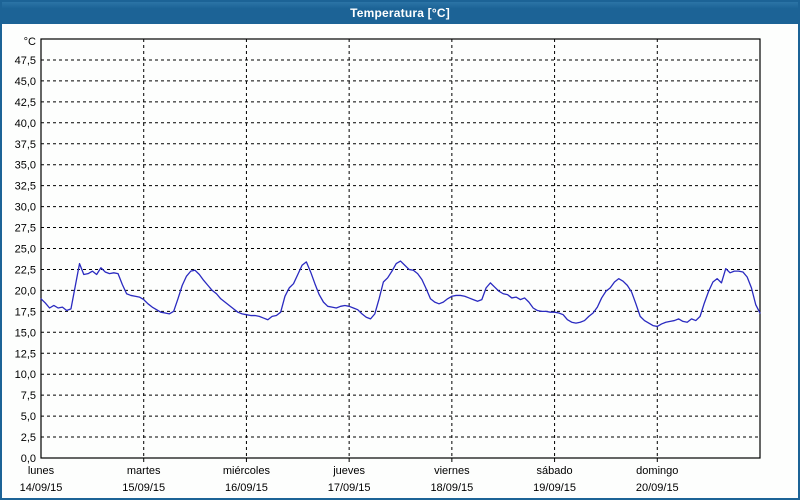 The image size is (800, 500). Describe the element at coordinates (25, 229) in the screenshot. I see `y-tick-label: 27,5` at that location.